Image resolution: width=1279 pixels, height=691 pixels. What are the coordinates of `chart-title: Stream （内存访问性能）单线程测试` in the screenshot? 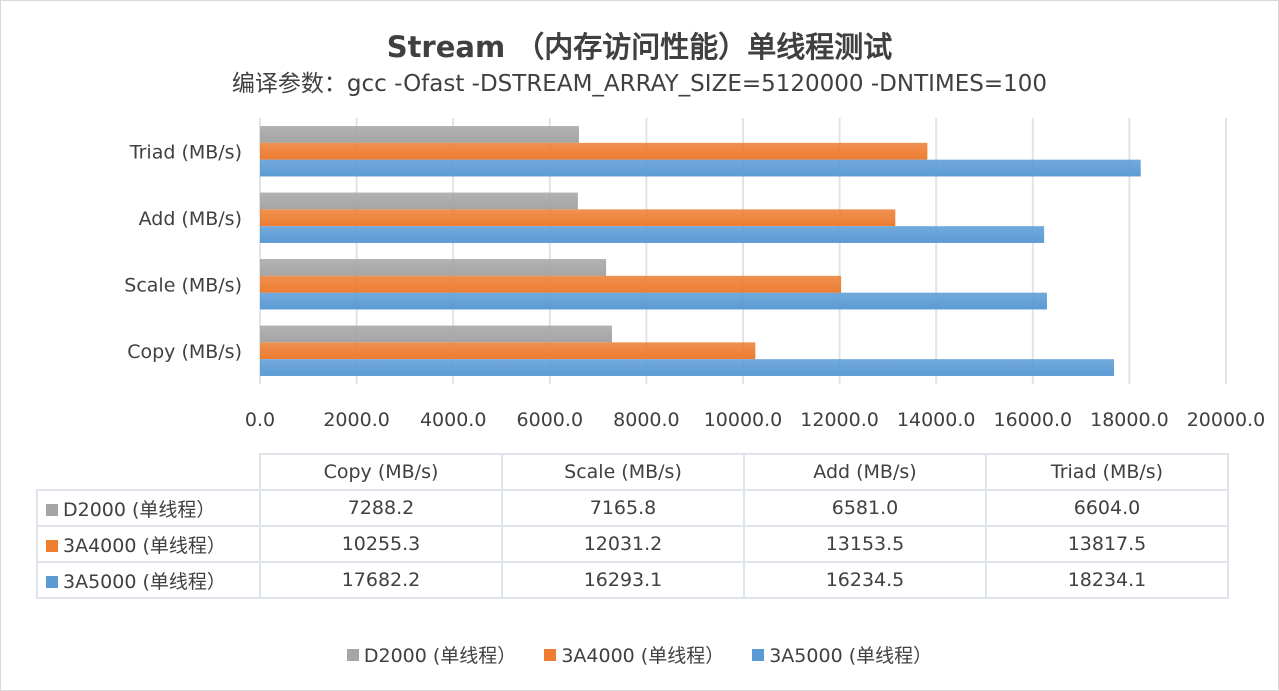 It's located at (639, 47).